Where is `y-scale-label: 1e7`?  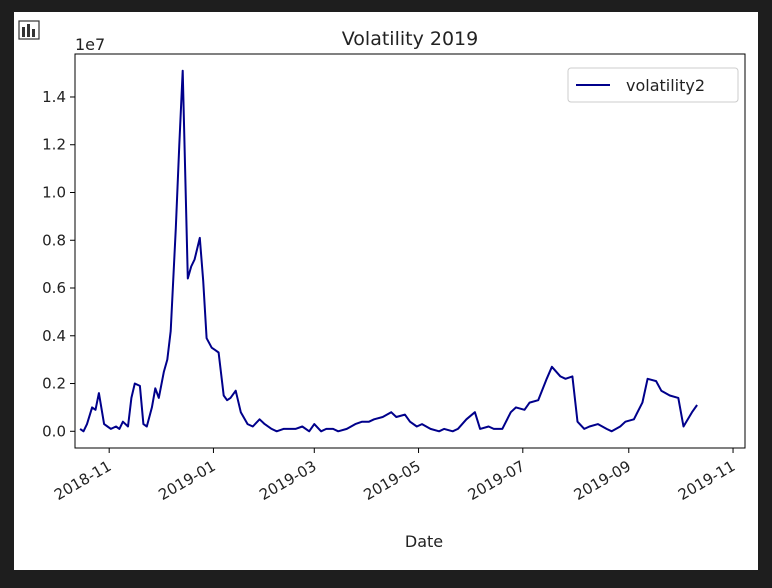
y-scale-label: 1e7 is located at coordinates (90, 44).